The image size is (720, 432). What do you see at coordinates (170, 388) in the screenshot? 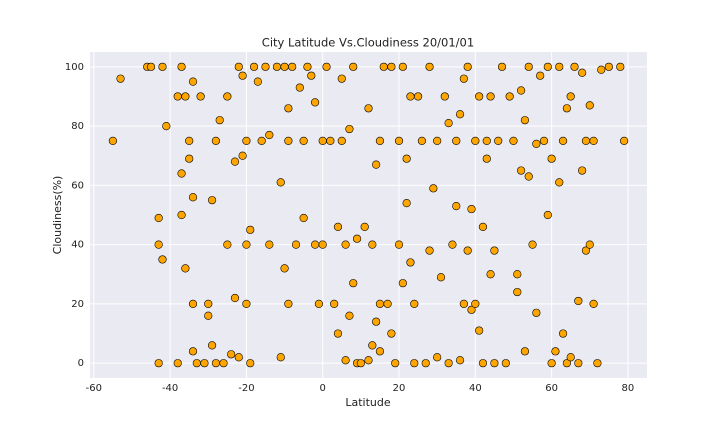
I see `x-tick-label: -40` at bounding box center [170, 388].